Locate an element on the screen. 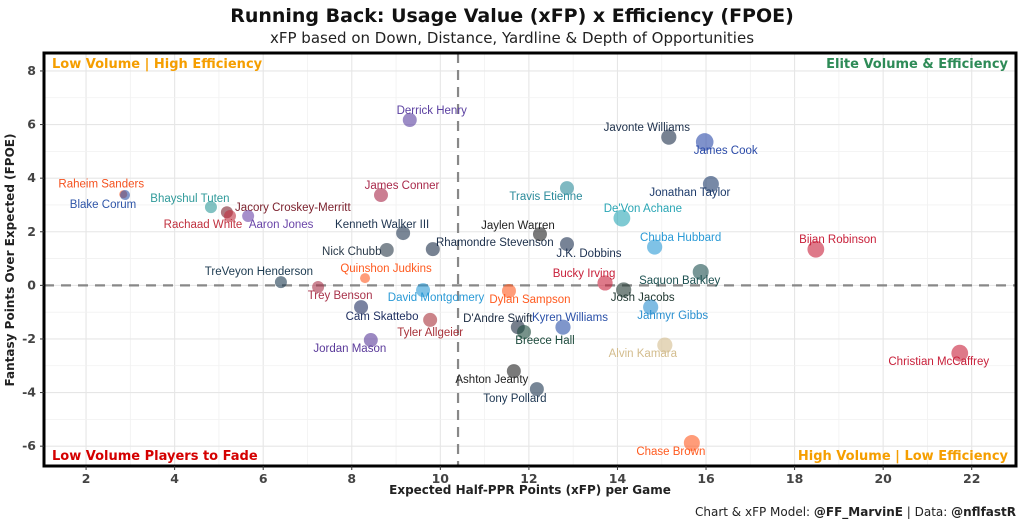 Image resolution: width=1024 pixels, height=527 pixels. x-tick-label: 2 is located at coordinates (86, 478).